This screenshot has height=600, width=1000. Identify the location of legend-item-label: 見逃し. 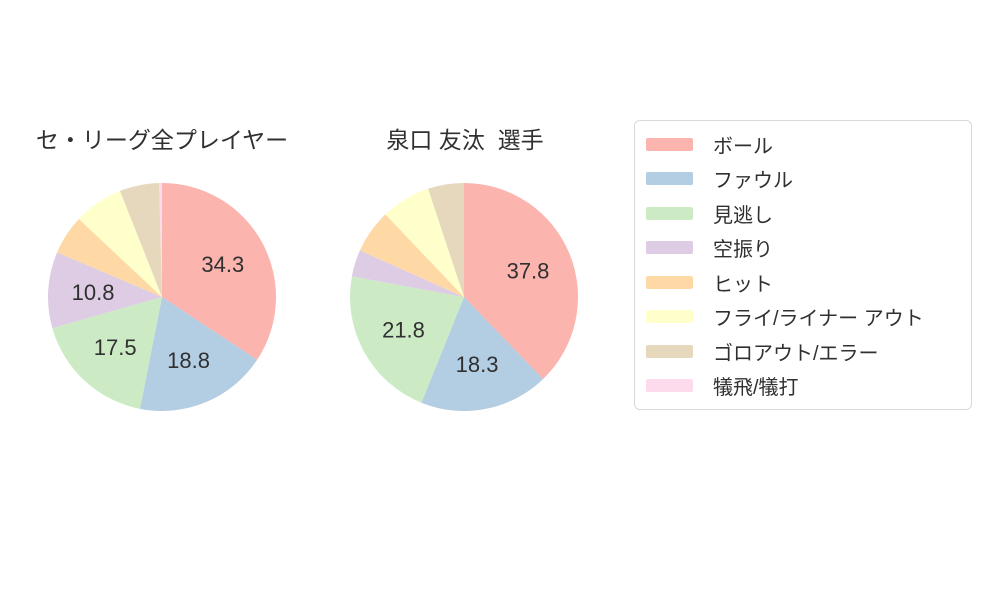
(743, 215).